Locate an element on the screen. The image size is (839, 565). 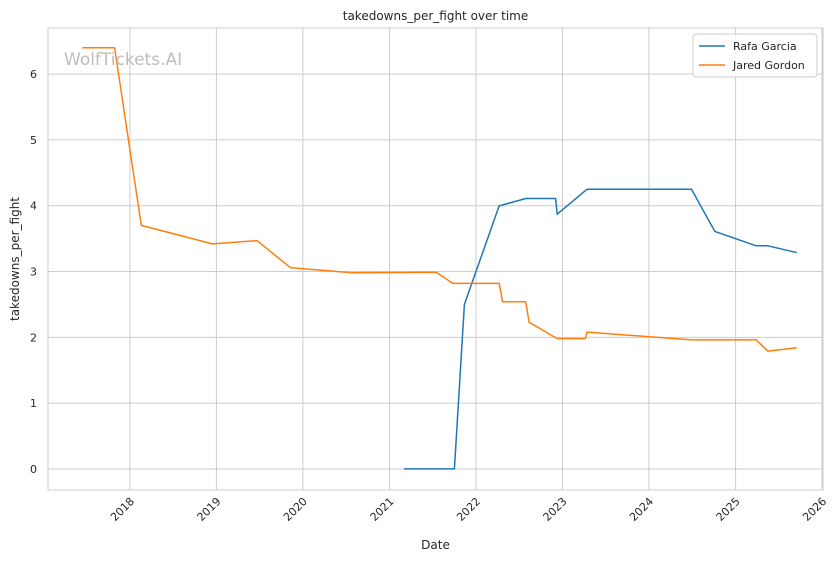
x-tick-label: 2024 is located at coordinates (641, 509).